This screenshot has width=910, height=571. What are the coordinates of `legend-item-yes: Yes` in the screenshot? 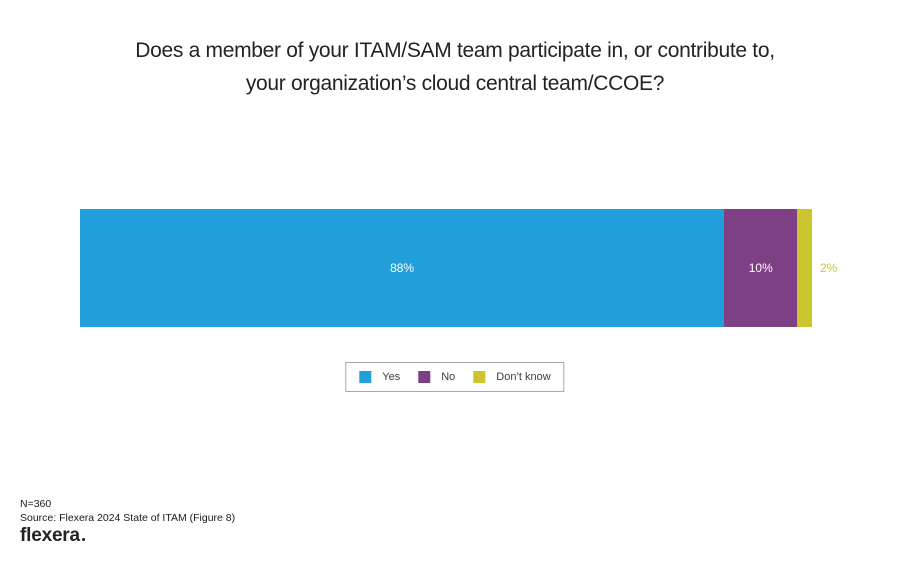 It's located at (379, 377).